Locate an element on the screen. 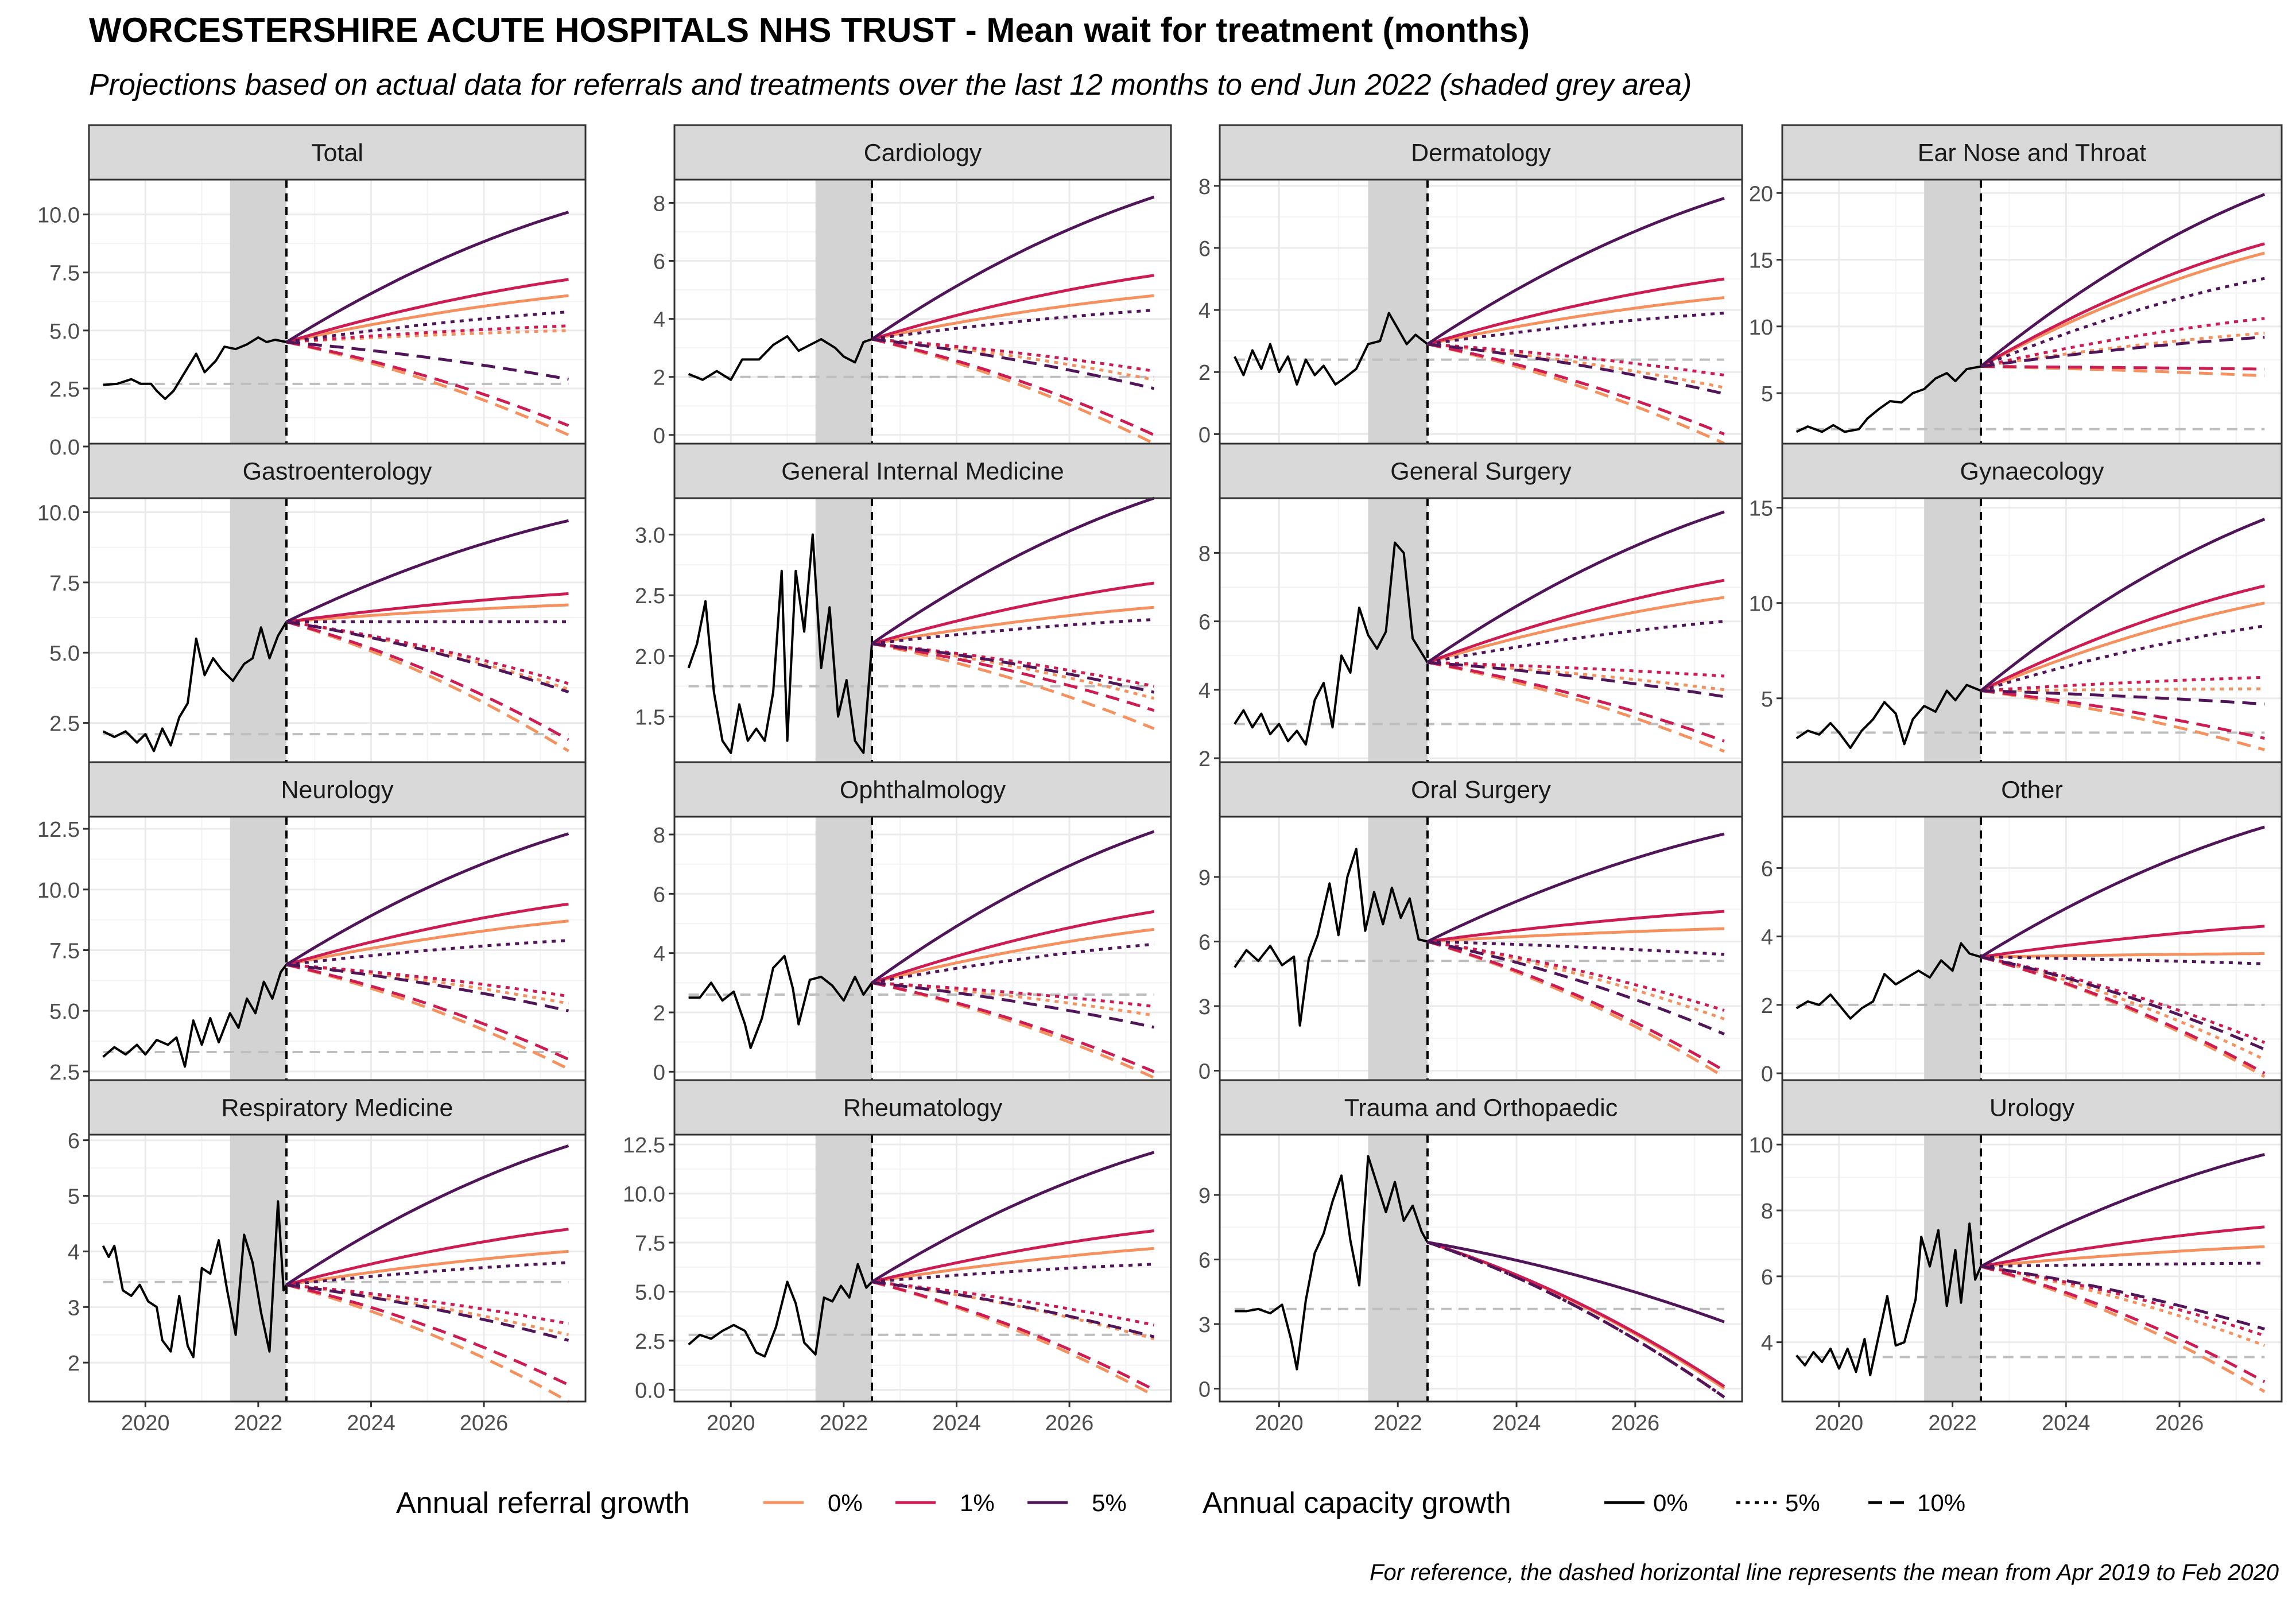  y-tick-label: 10.0 is located at coordinates (644, 1195).